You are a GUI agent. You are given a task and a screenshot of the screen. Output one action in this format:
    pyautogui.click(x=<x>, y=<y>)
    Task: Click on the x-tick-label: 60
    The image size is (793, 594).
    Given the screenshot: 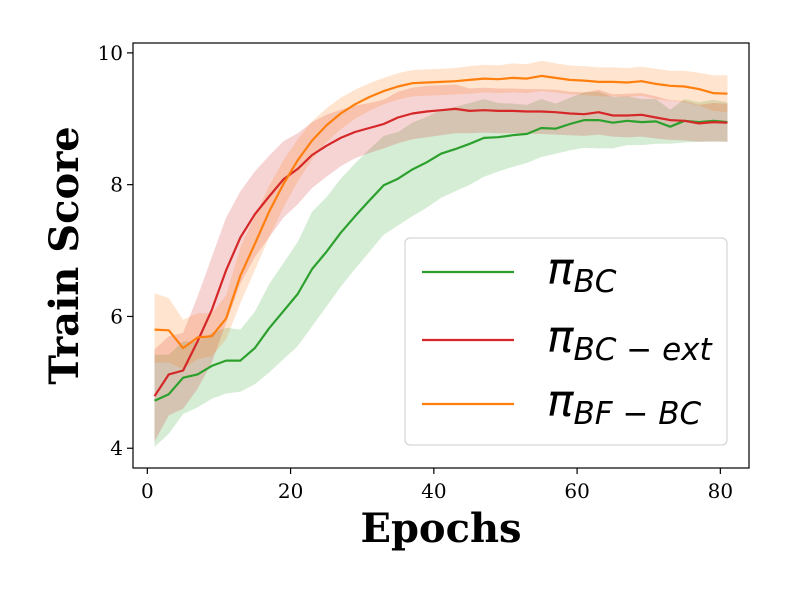 What is the action you would take?
    pyautogui.click(x=576, y=491)
    